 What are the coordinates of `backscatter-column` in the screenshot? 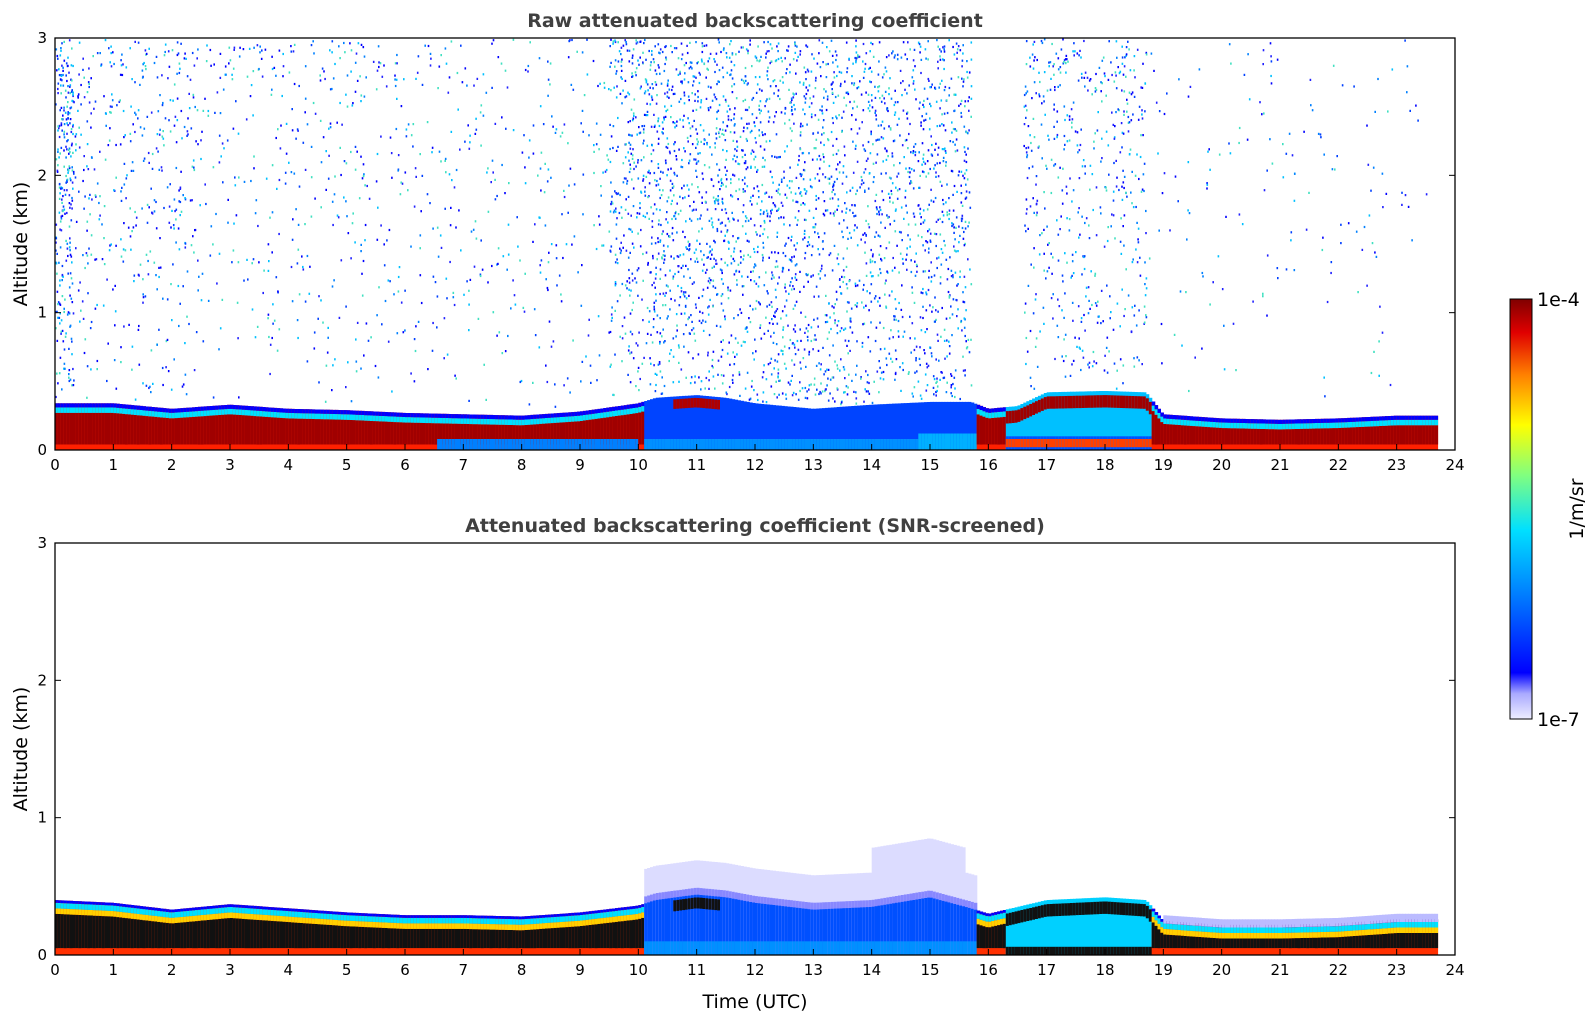 It's located at (68, 428).